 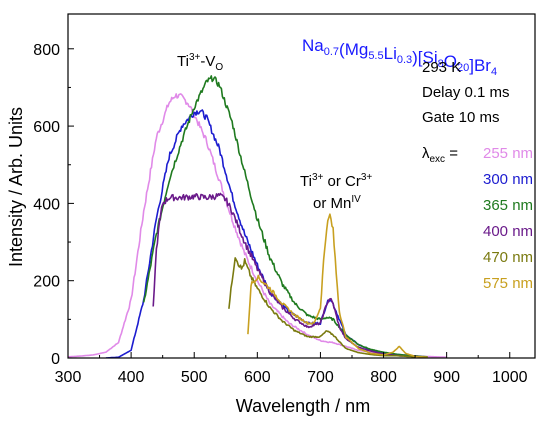 What do you see at coordinates (441, 67) in the screenshot?
I see `condition-temperature: 293 K` at bounding box center [441, 67].